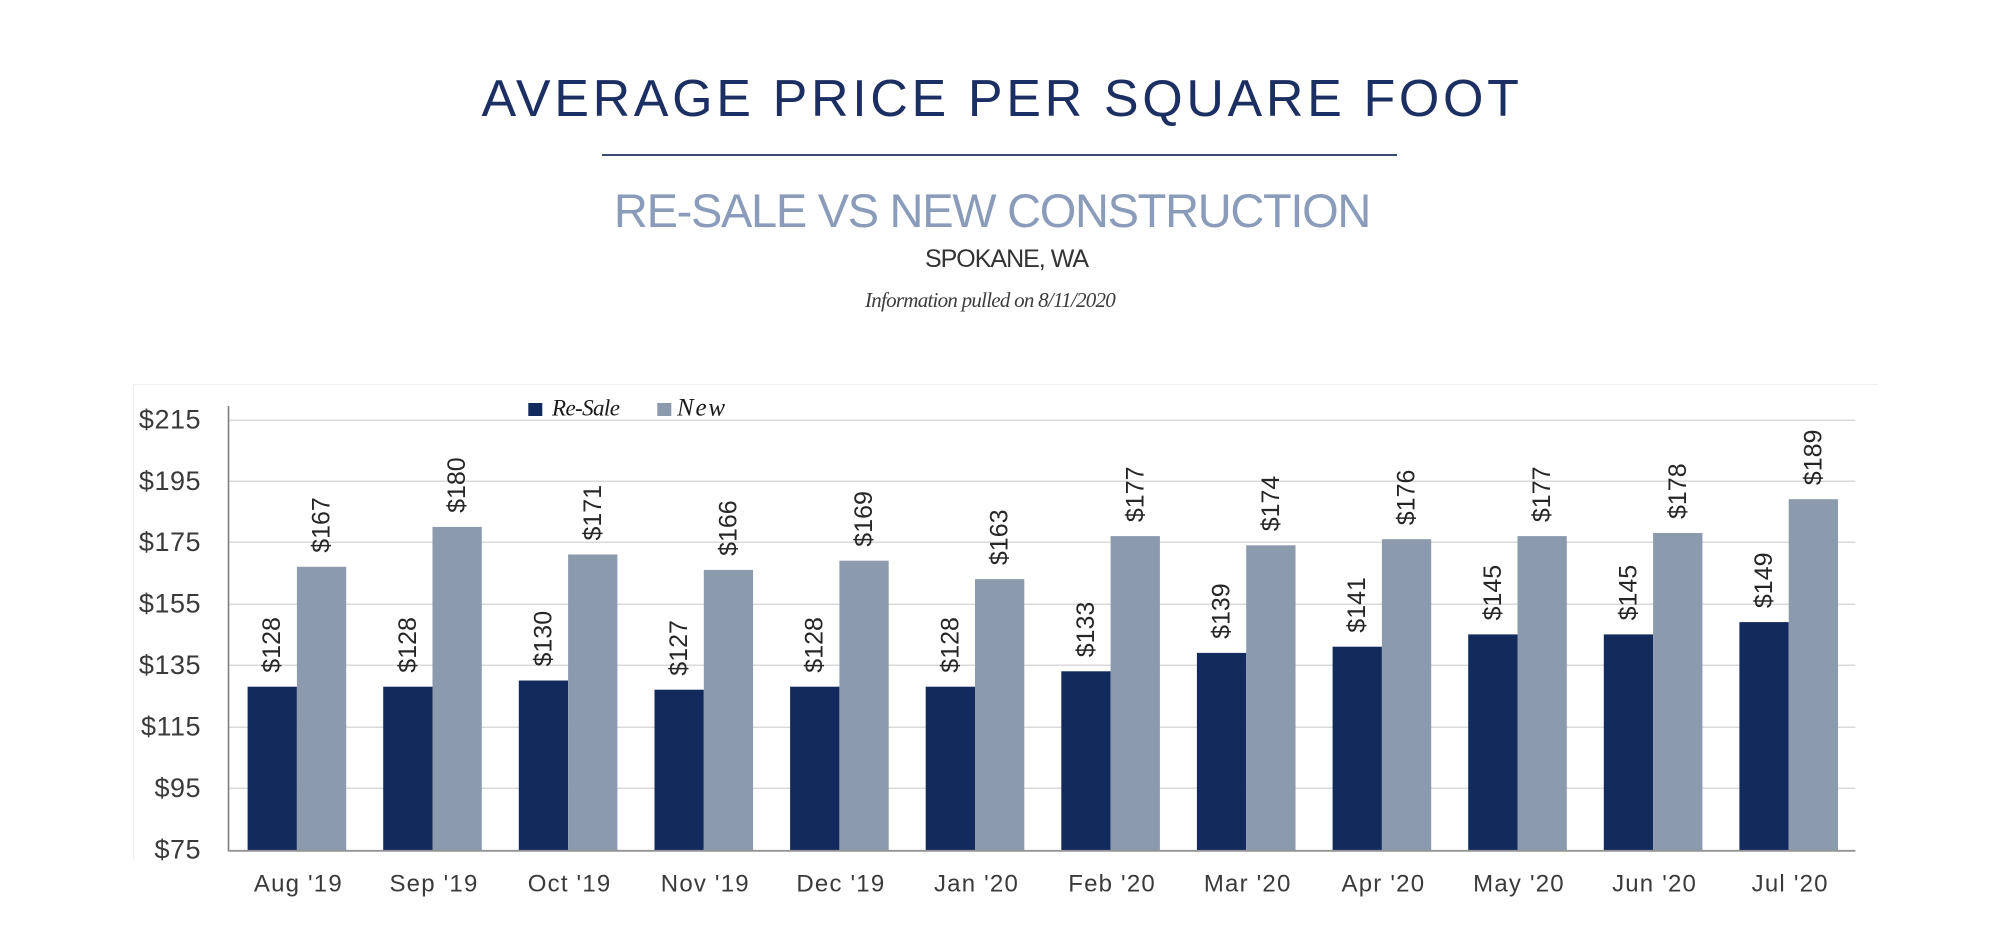 Image resolution: width=2000 pixels, height=948 pixels. I want to click on svg-text: $167, so click(322, 525).